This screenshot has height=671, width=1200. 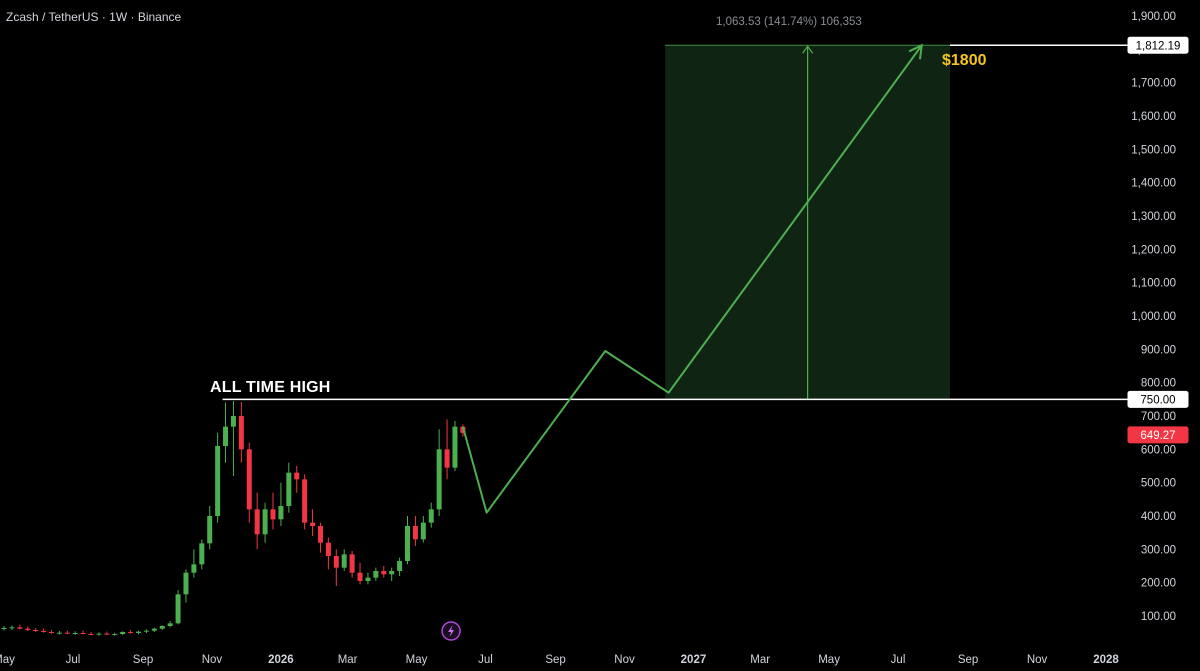 What do you see at coordinates (1158, 517) in the screenshot?
I see `y-tick-label: 400.00` at bounding box center [1158, 517].